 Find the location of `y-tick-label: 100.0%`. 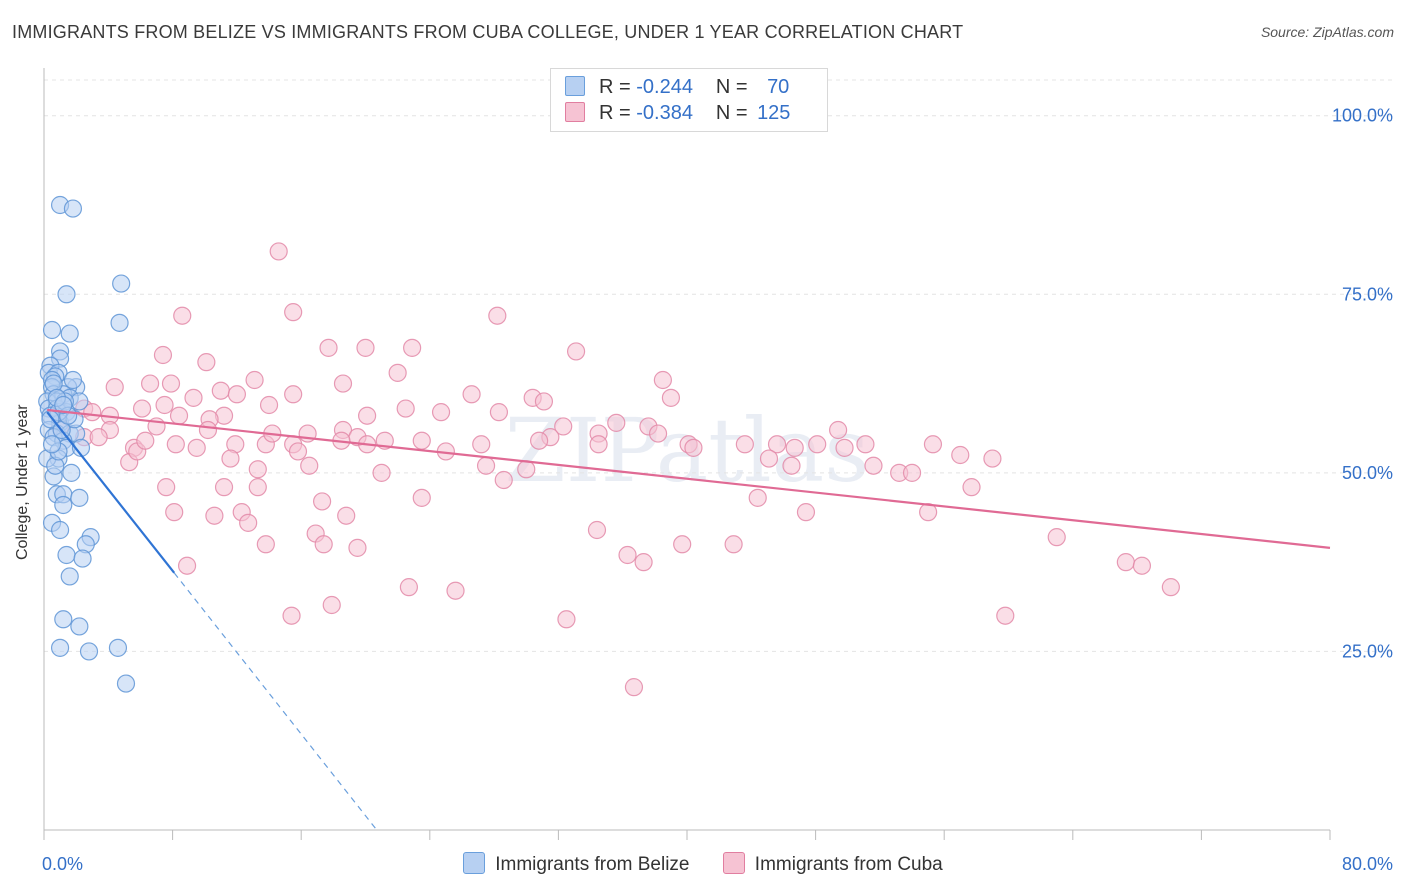

y-tick-label: 100.0% is located at coordinates (1362, 116).